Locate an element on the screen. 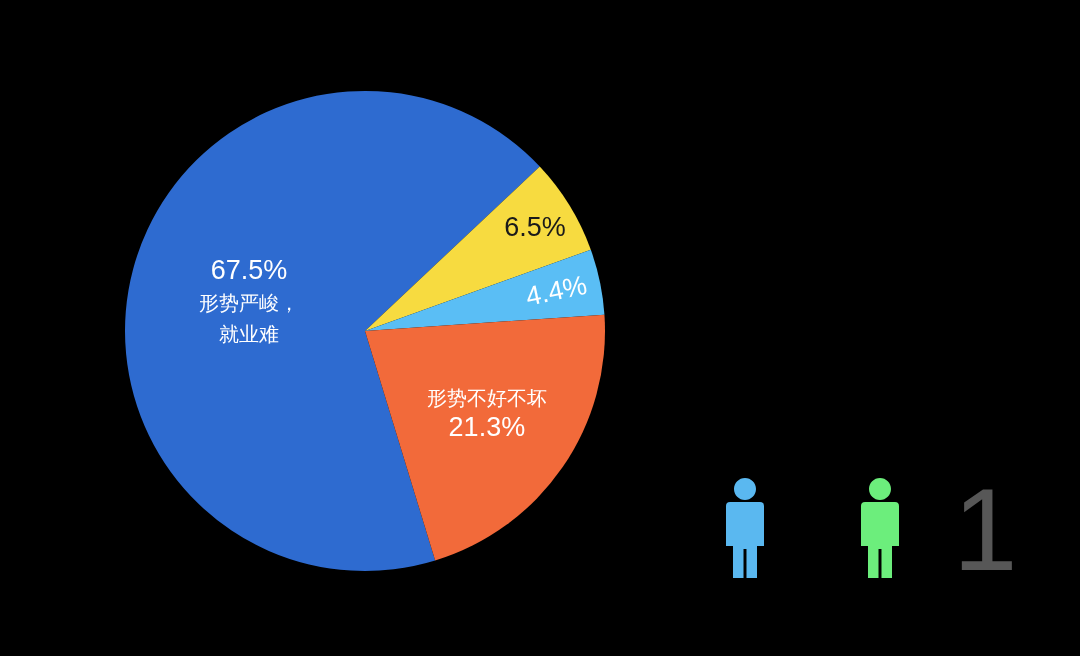  slice-label: 形势不好不坏 is located at coordinates (486, 398).